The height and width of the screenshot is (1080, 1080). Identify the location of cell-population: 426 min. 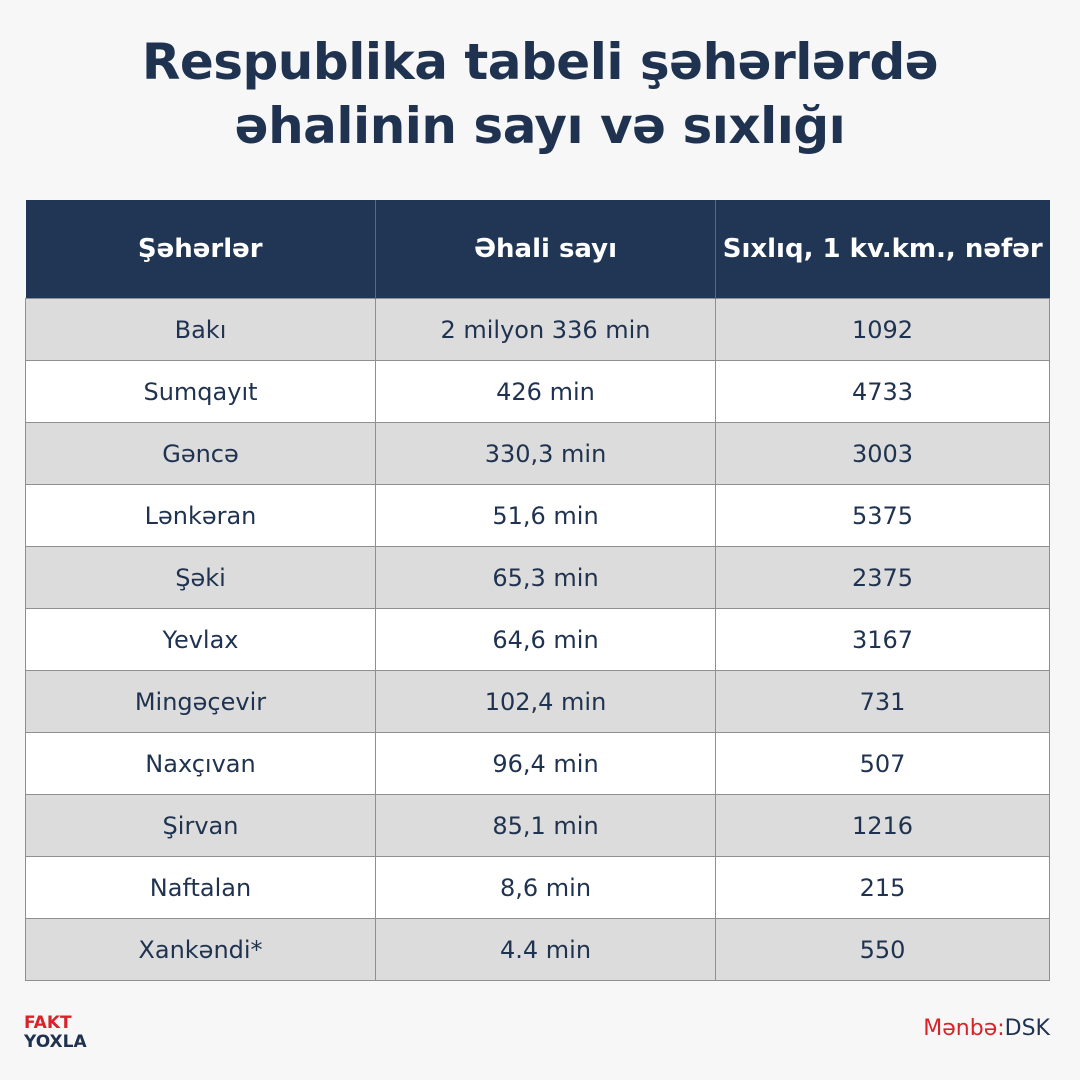
(545, 391).